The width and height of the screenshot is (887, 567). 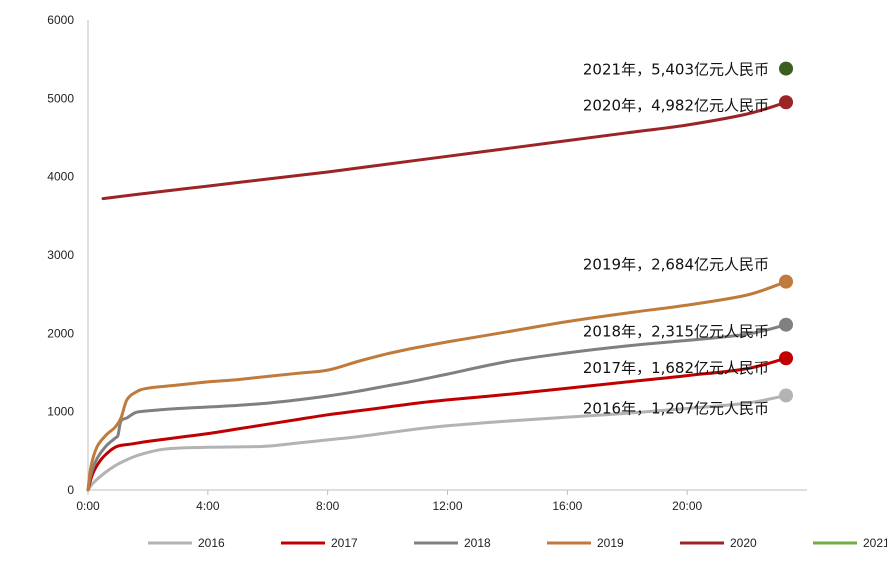 What do you see at coordinates (676, 368) in the screenshot?
I see `annotation-2017: 2017年，1,682亿元人民币` at bounding box center [676, 368].